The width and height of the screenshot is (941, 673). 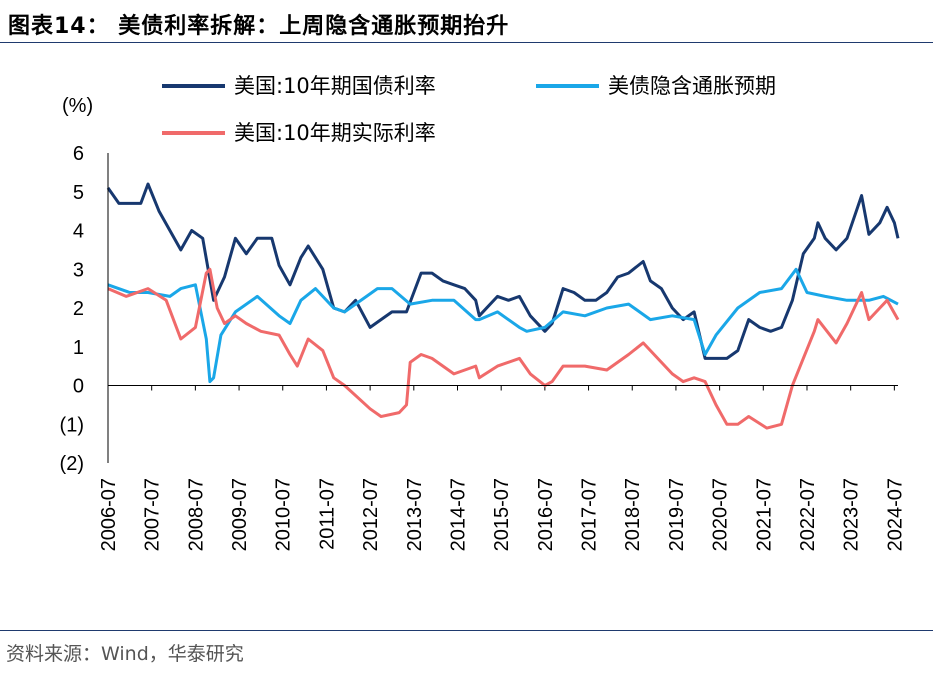 I want to click on y-tick-label: (2), so click(x=72, y=464).